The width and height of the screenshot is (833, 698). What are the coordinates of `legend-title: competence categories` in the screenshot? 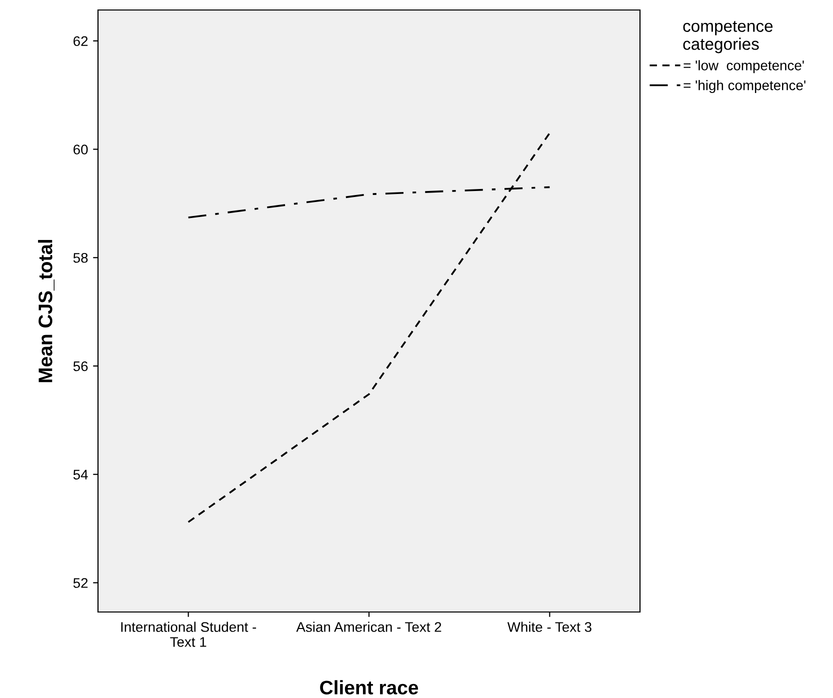 It's located at (728, 37).